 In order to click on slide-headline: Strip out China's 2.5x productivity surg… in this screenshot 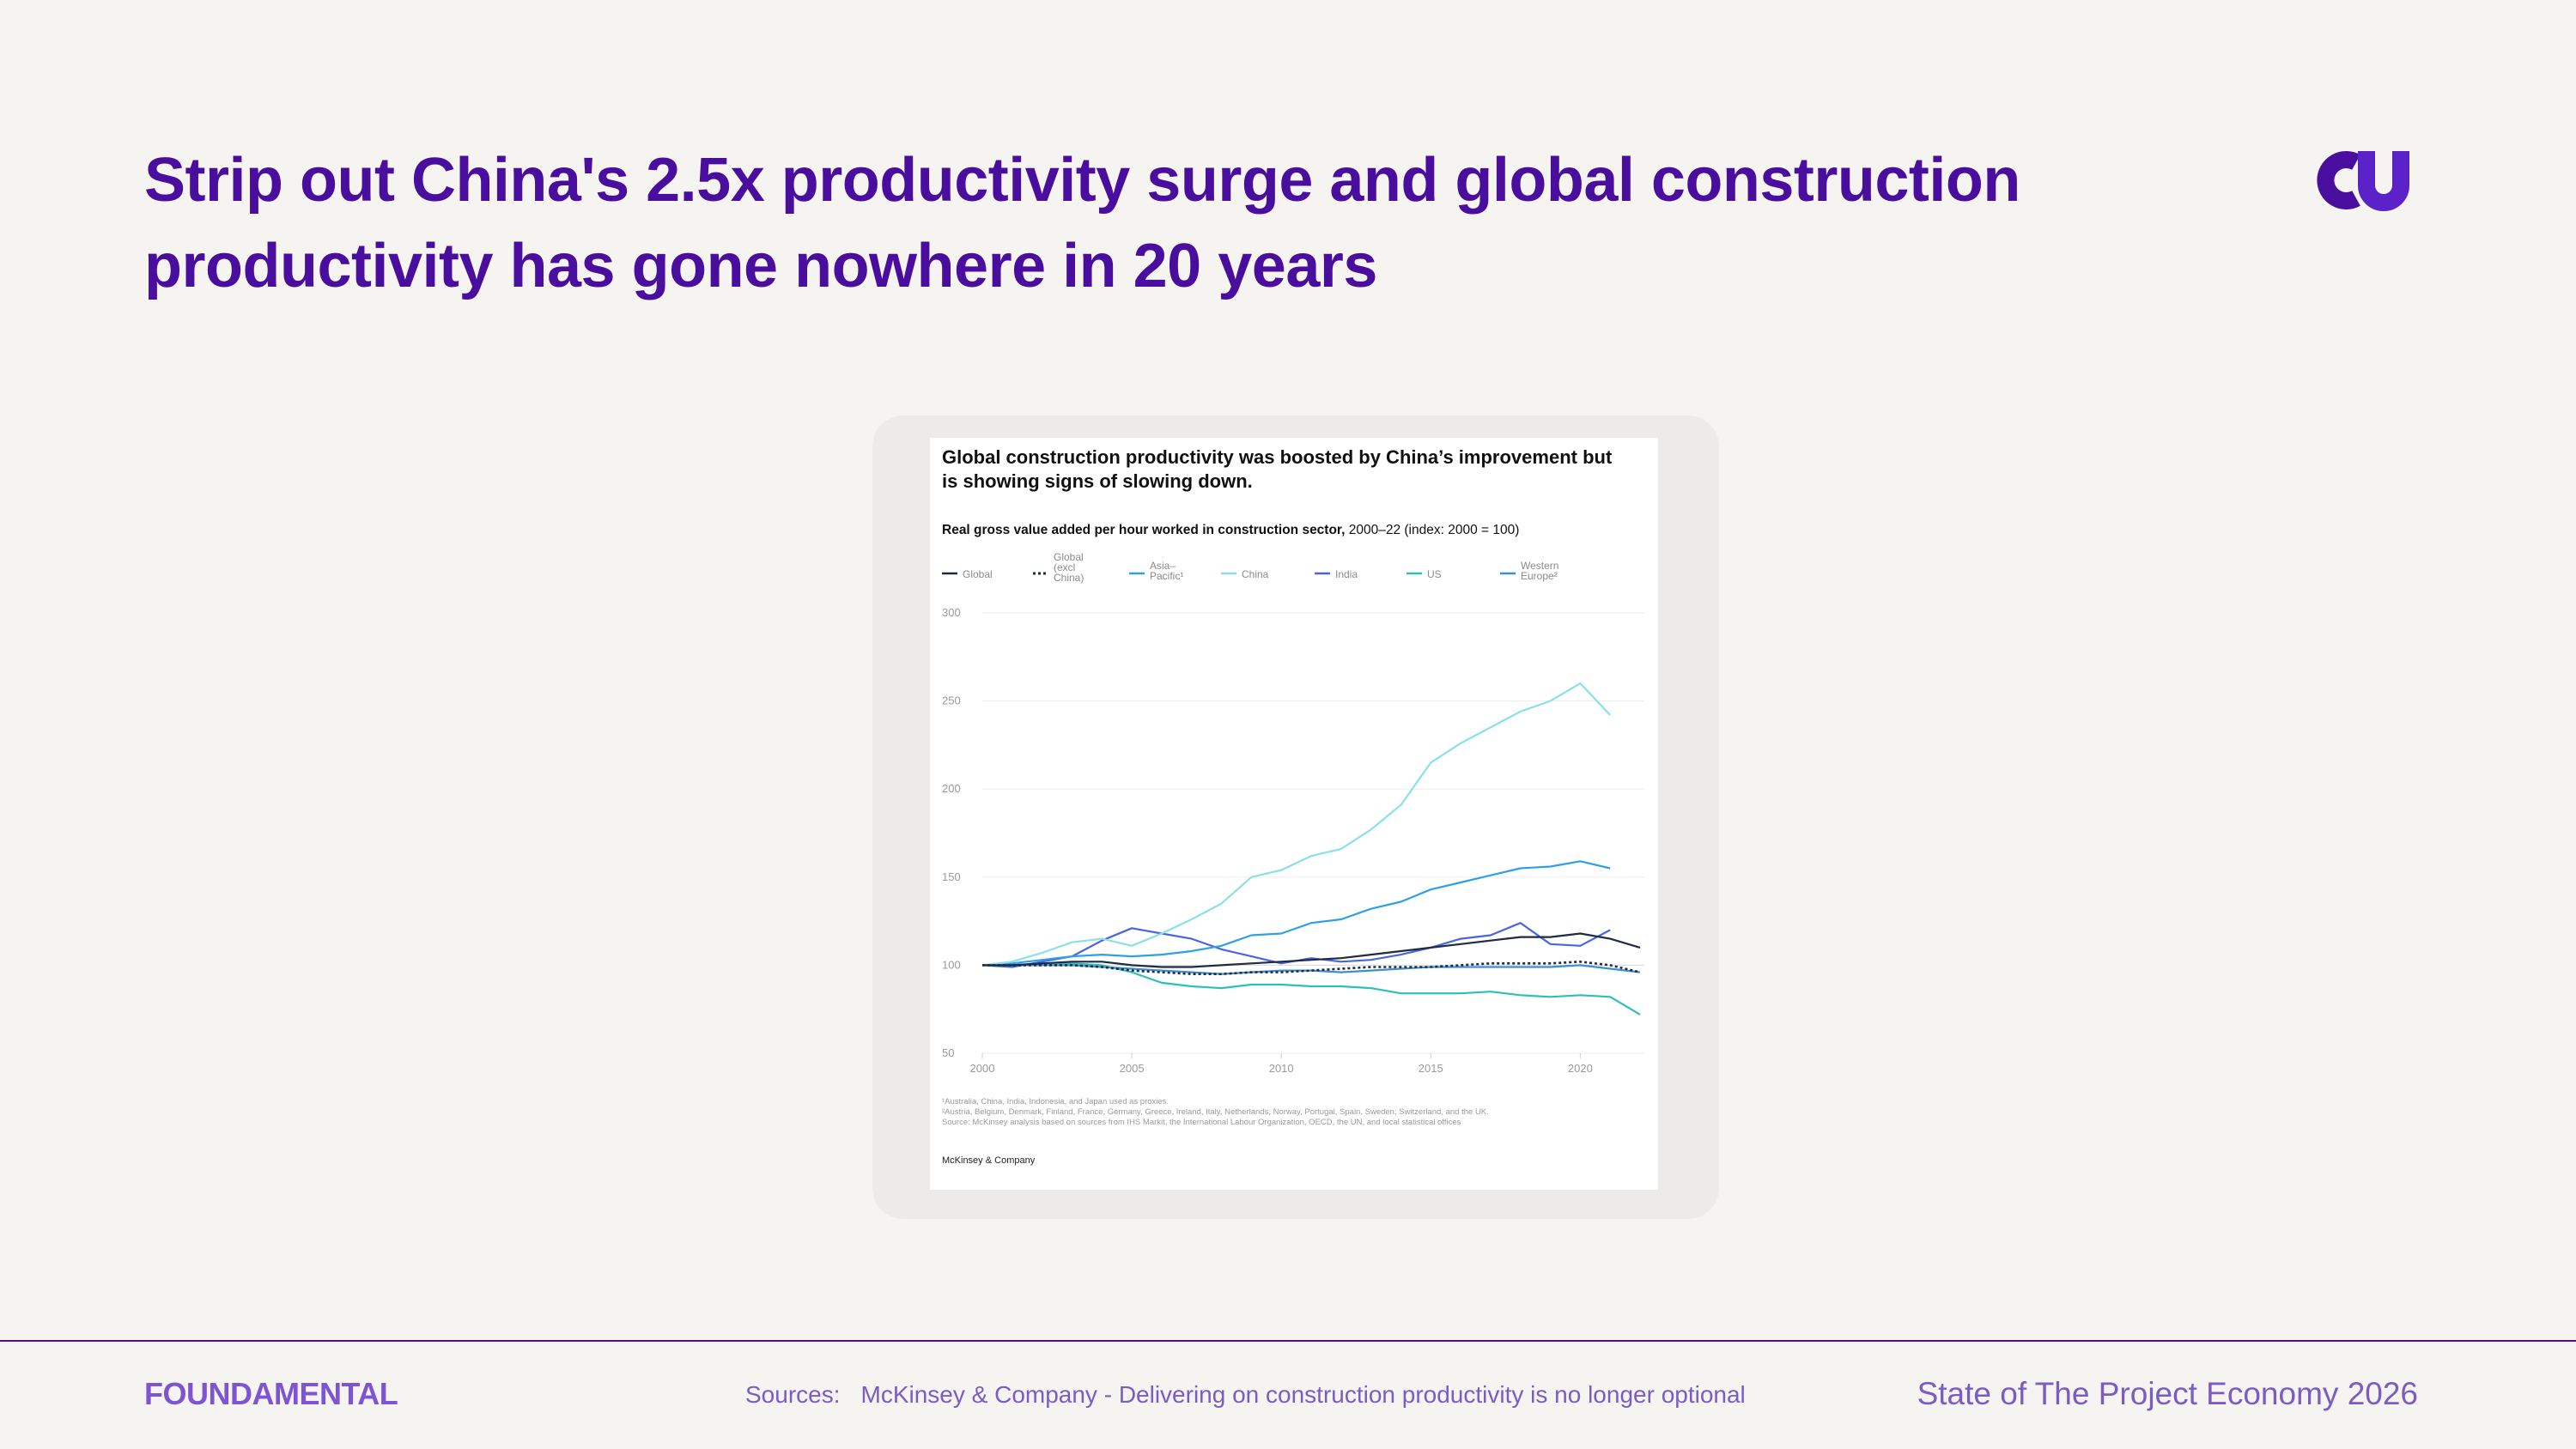, I will do `click(1174, 223)`.